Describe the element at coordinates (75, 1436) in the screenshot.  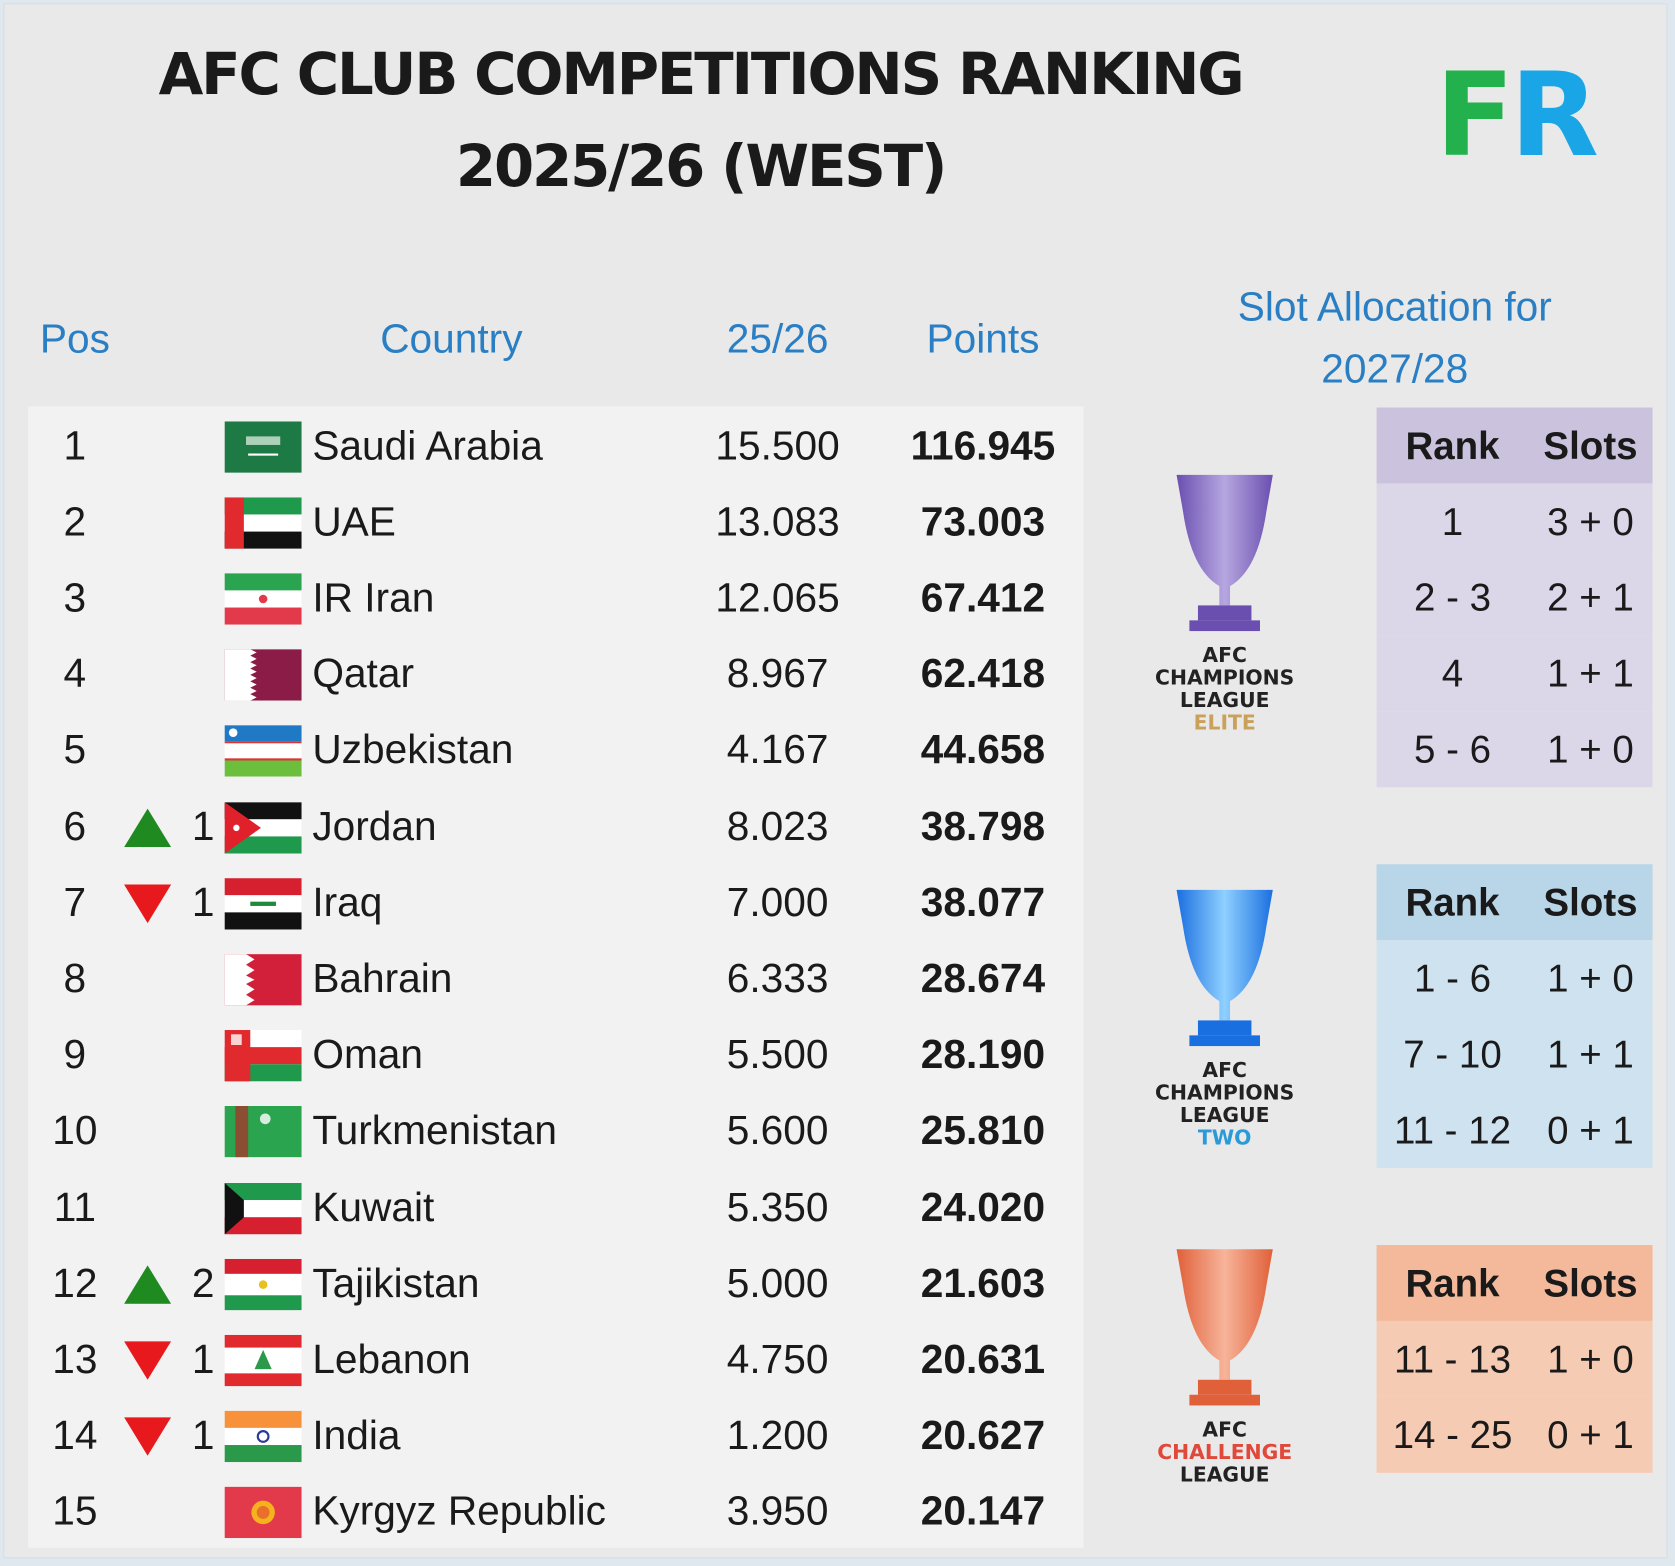
I see `position: 14` at that location.